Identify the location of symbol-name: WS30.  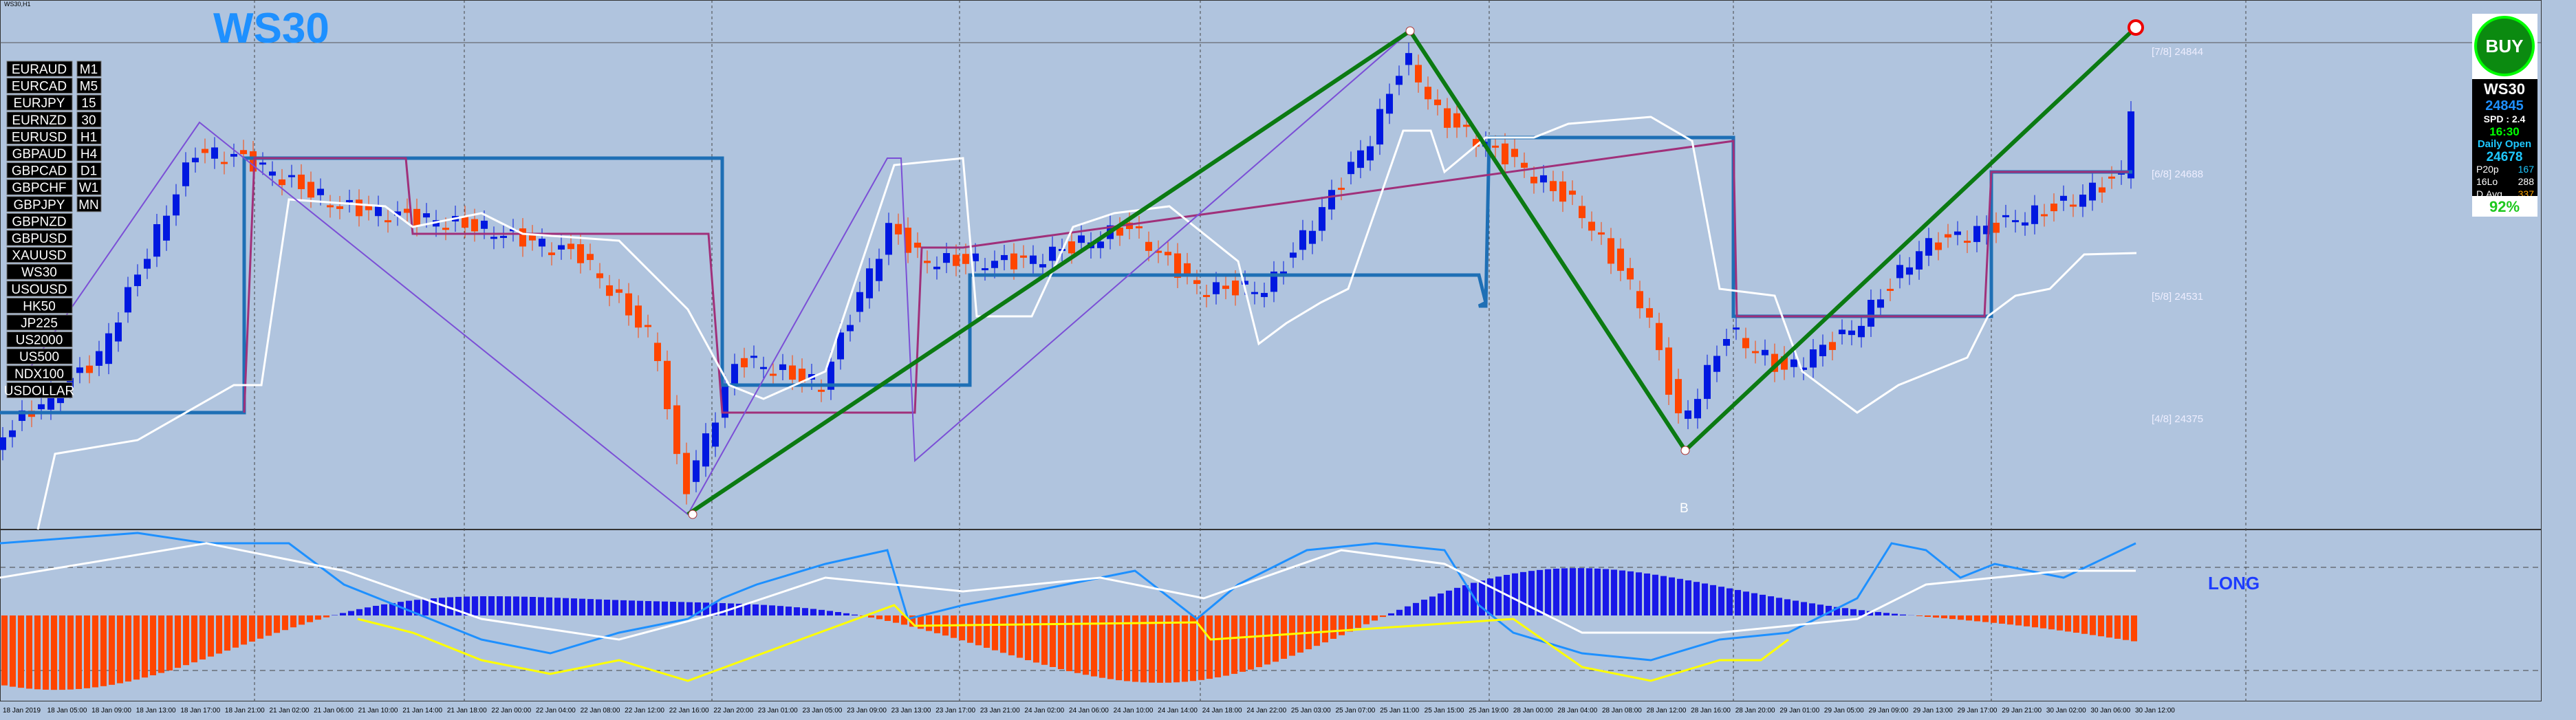
(39, 272).